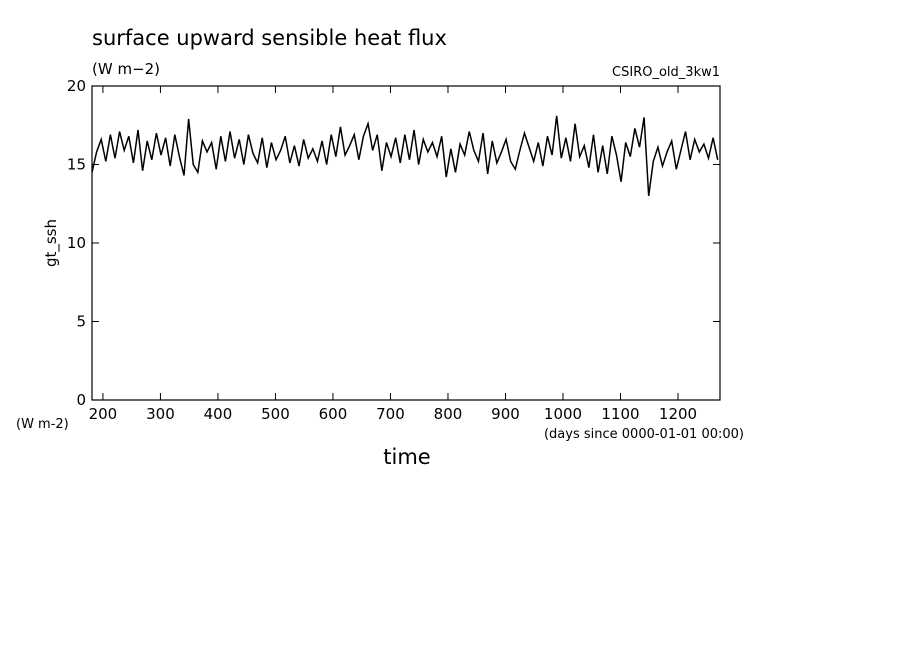  I want to click on y-axis-label: gt_ssh, so click(51, 243).